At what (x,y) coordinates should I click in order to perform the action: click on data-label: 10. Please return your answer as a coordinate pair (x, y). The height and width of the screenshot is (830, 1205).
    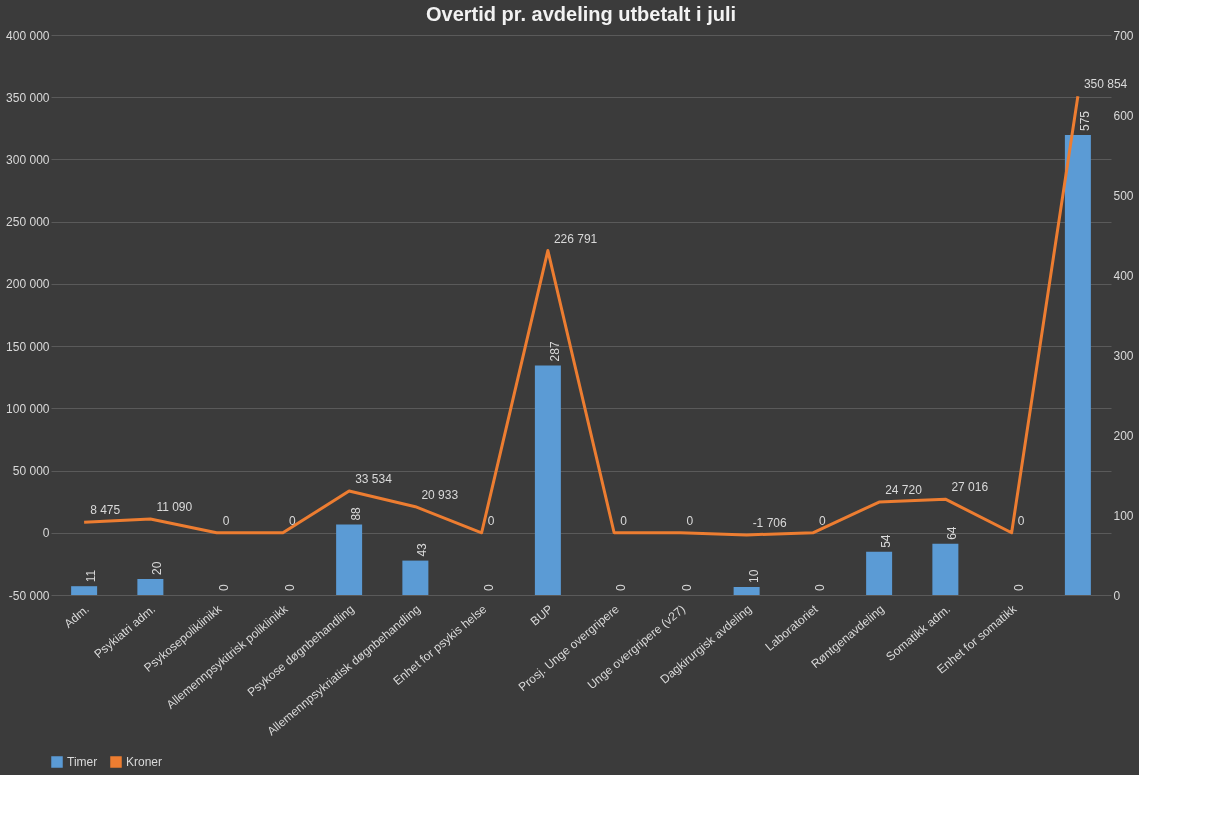
    Looking at the image, I should click on (753, 576).